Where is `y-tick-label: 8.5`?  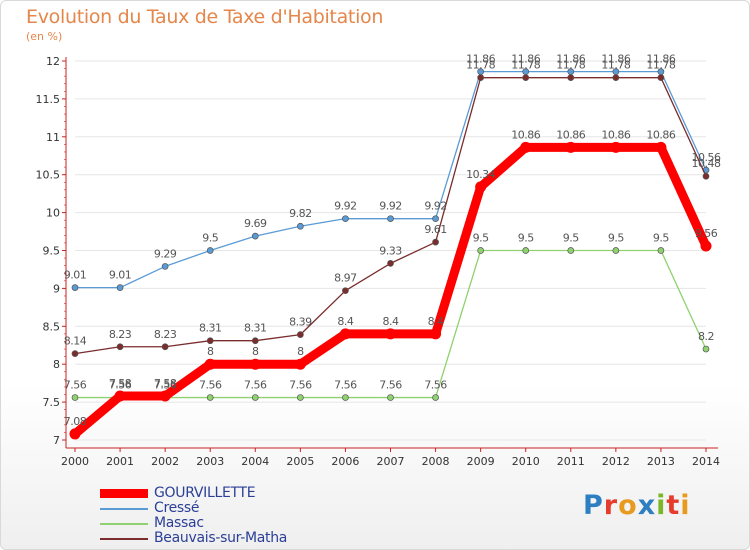 y-tick-label: 8.5 is located at coordinates (52, 326).